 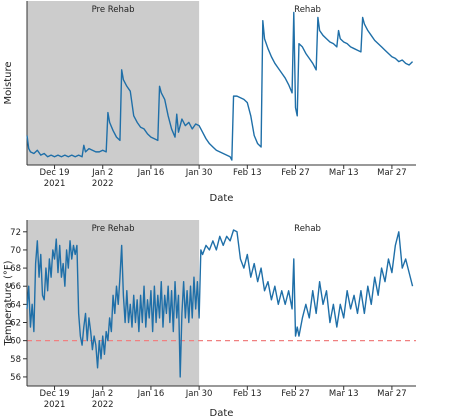 I want to click on y-tick-label: 60, so click(x=15, y=342).